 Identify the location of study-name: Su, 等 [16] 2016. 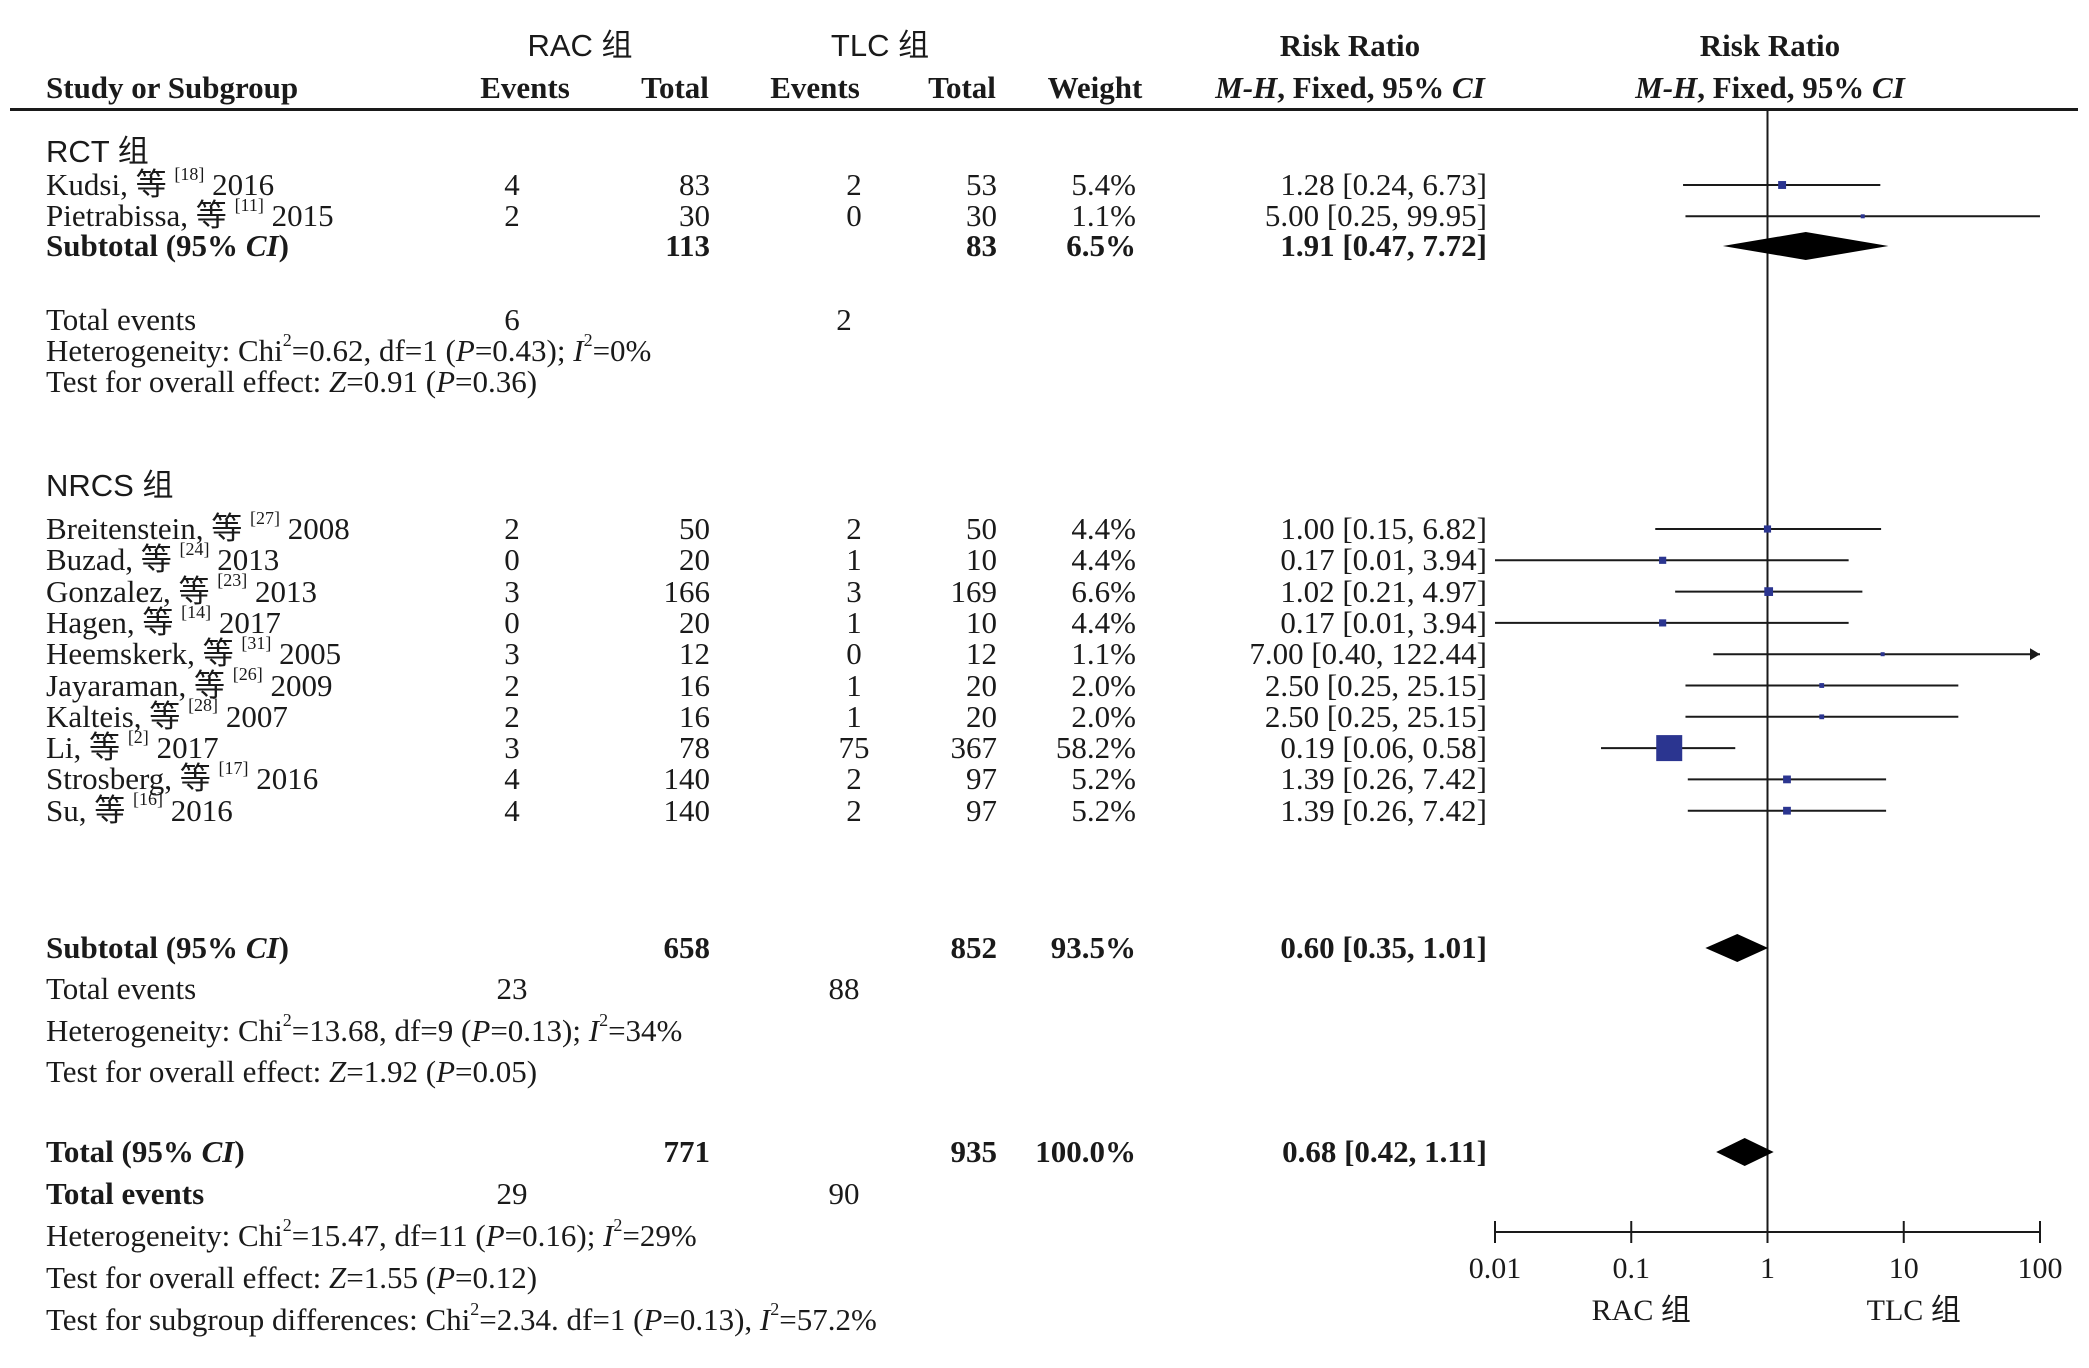
(139, 809).